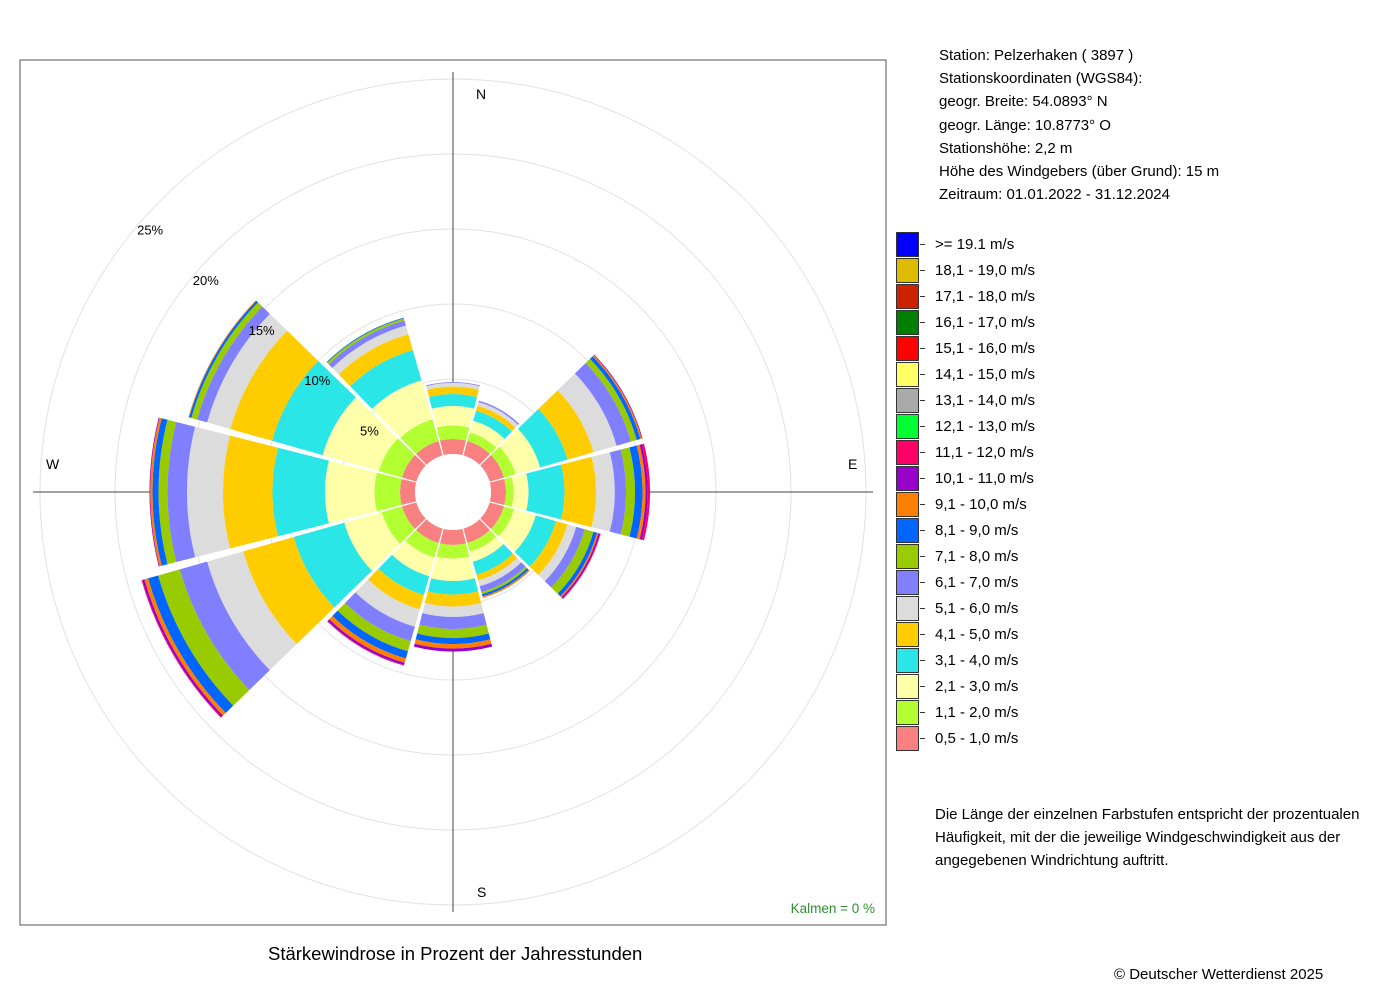 The height and width of the screenshot is (1000, 1400). I want to click on legend-label: 3,1 - 4,0 m/s, so click(977, 660).